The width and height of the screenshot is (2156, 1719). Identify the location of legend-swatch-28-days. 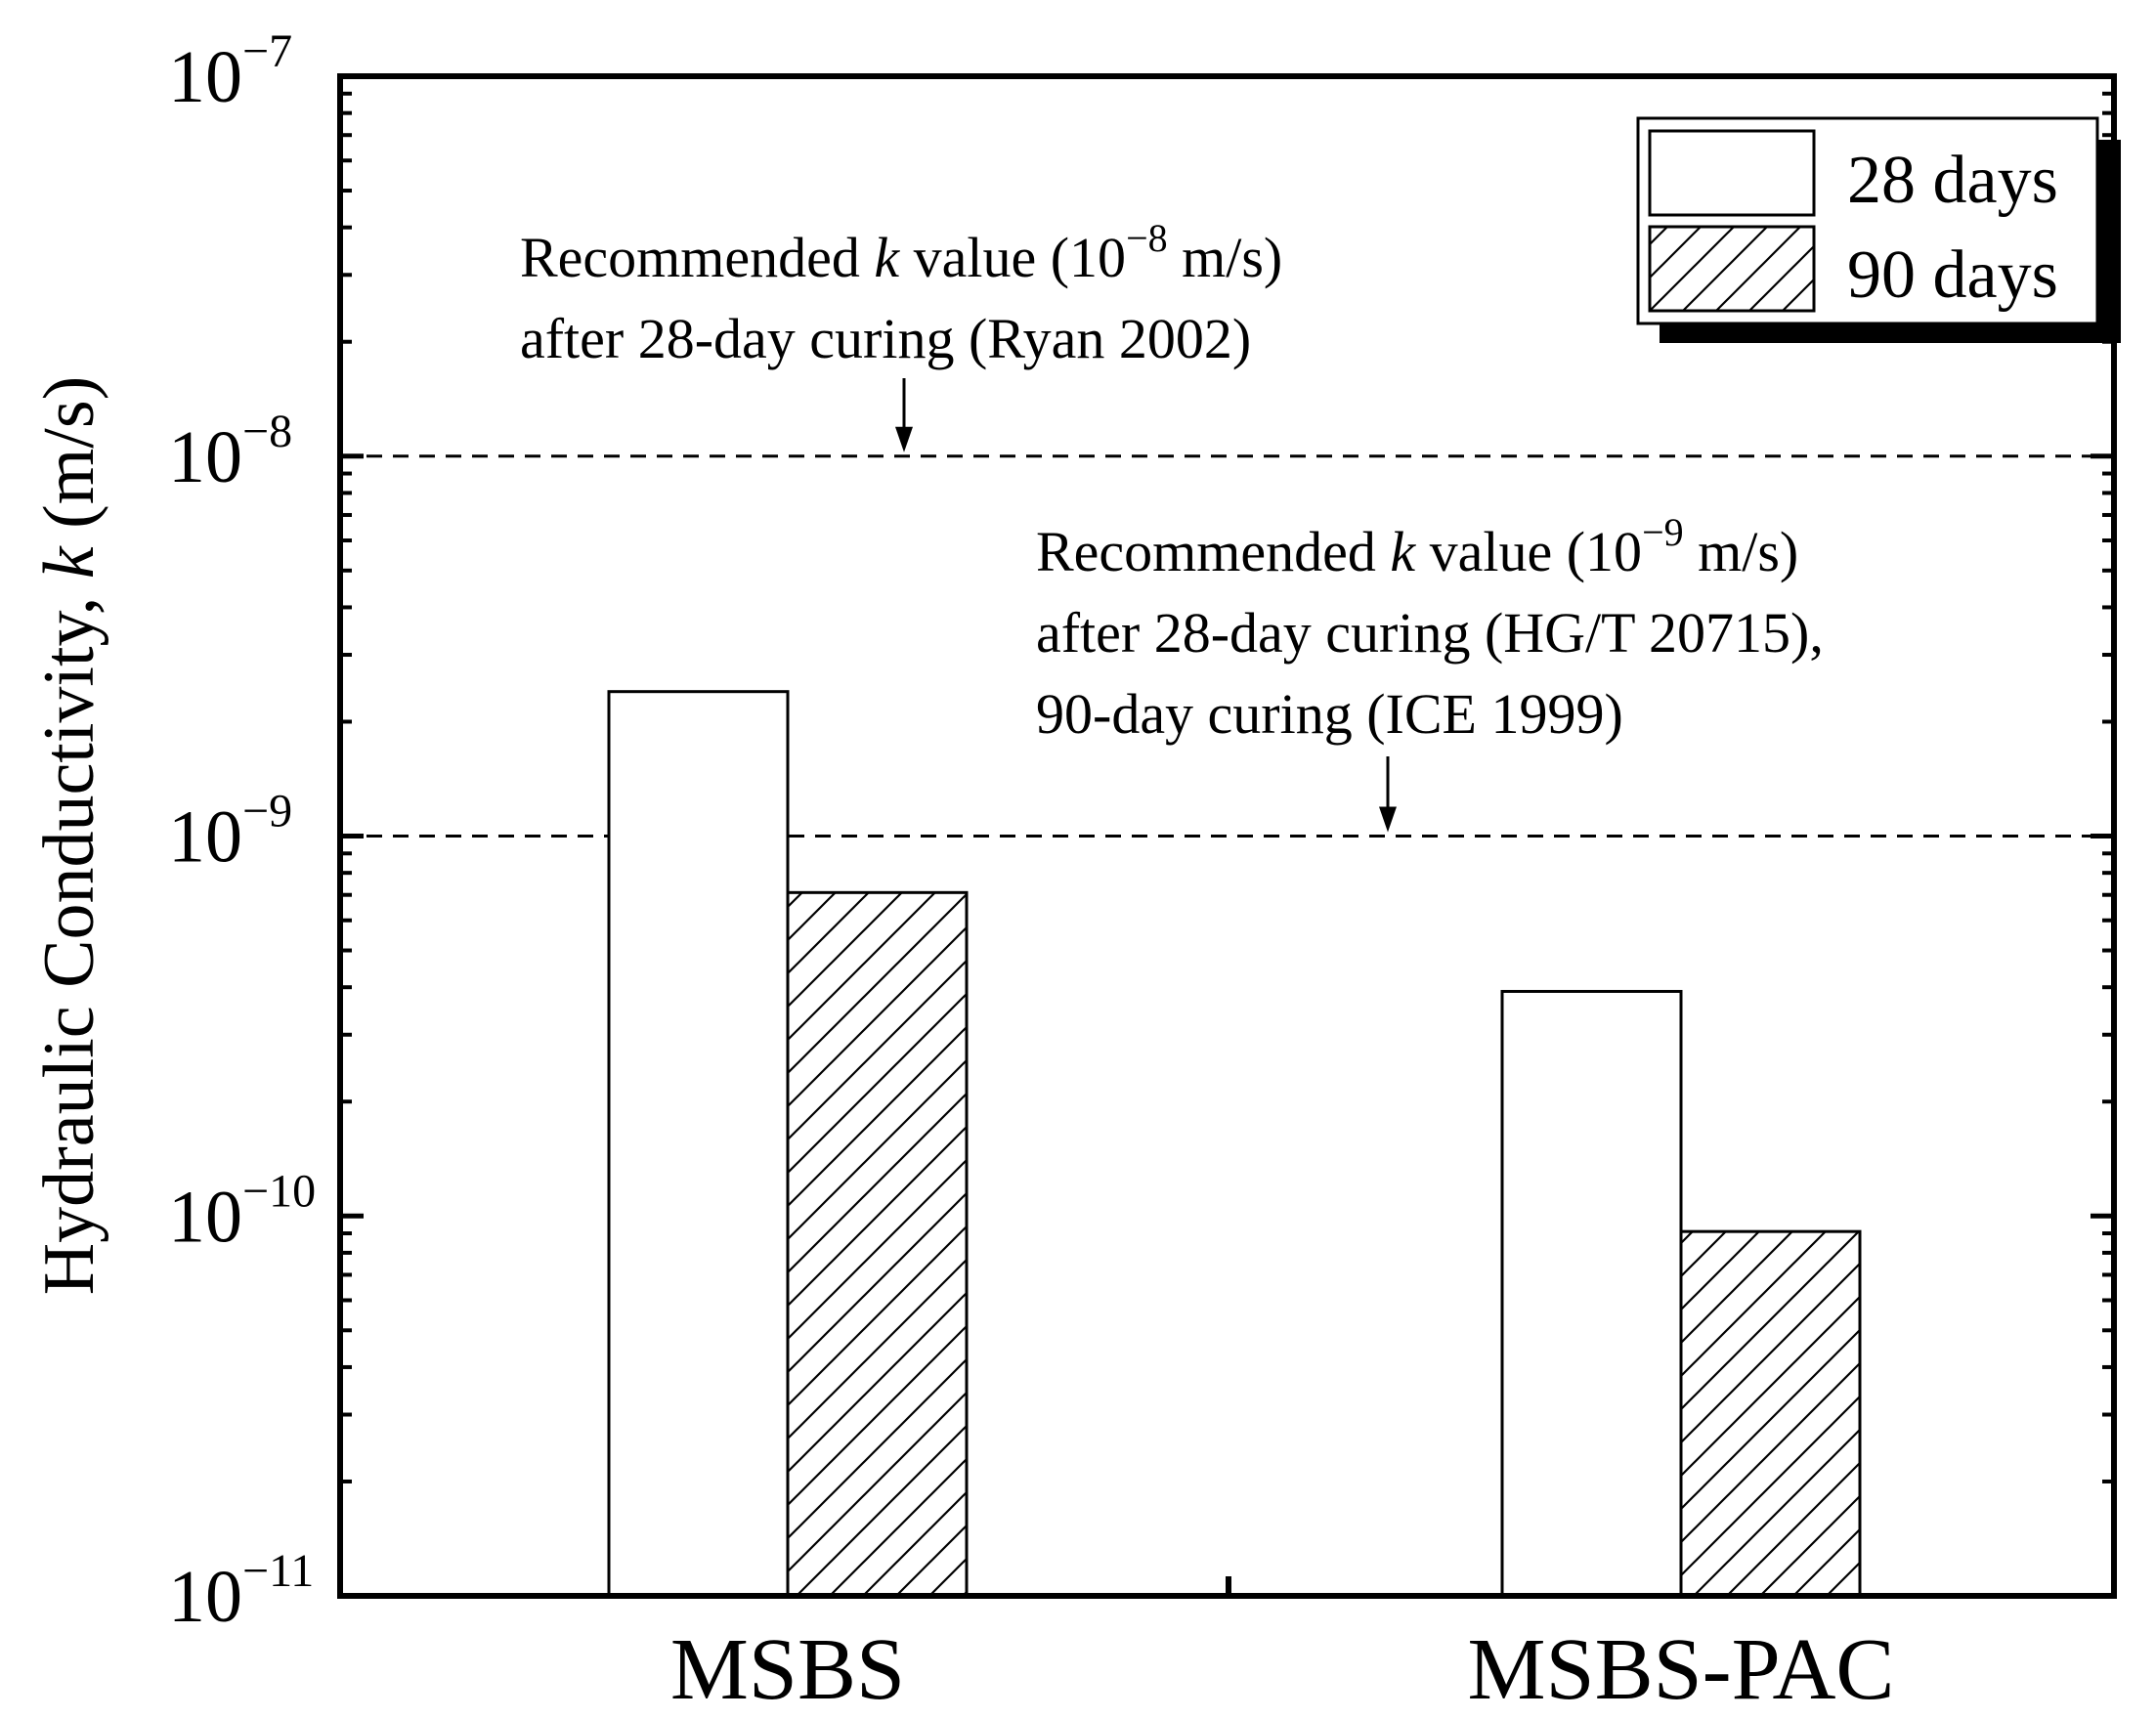
(1732, 173).